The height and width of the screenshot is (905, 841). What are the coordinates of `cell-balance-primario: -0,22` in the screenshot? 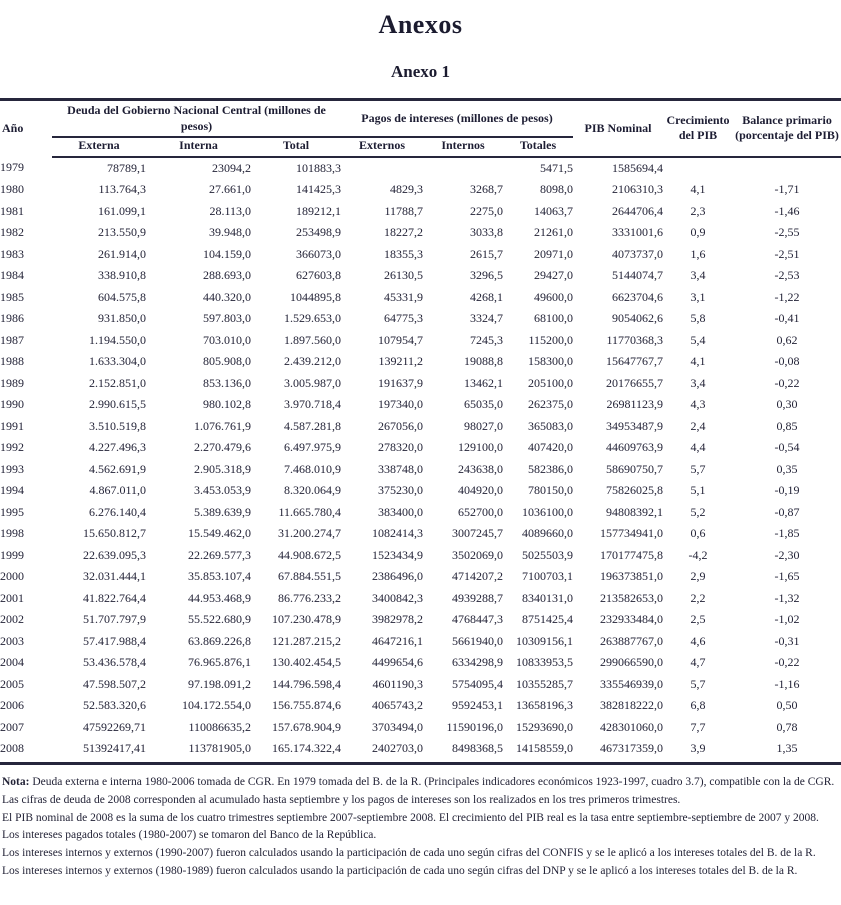 It's located at (787, 382).